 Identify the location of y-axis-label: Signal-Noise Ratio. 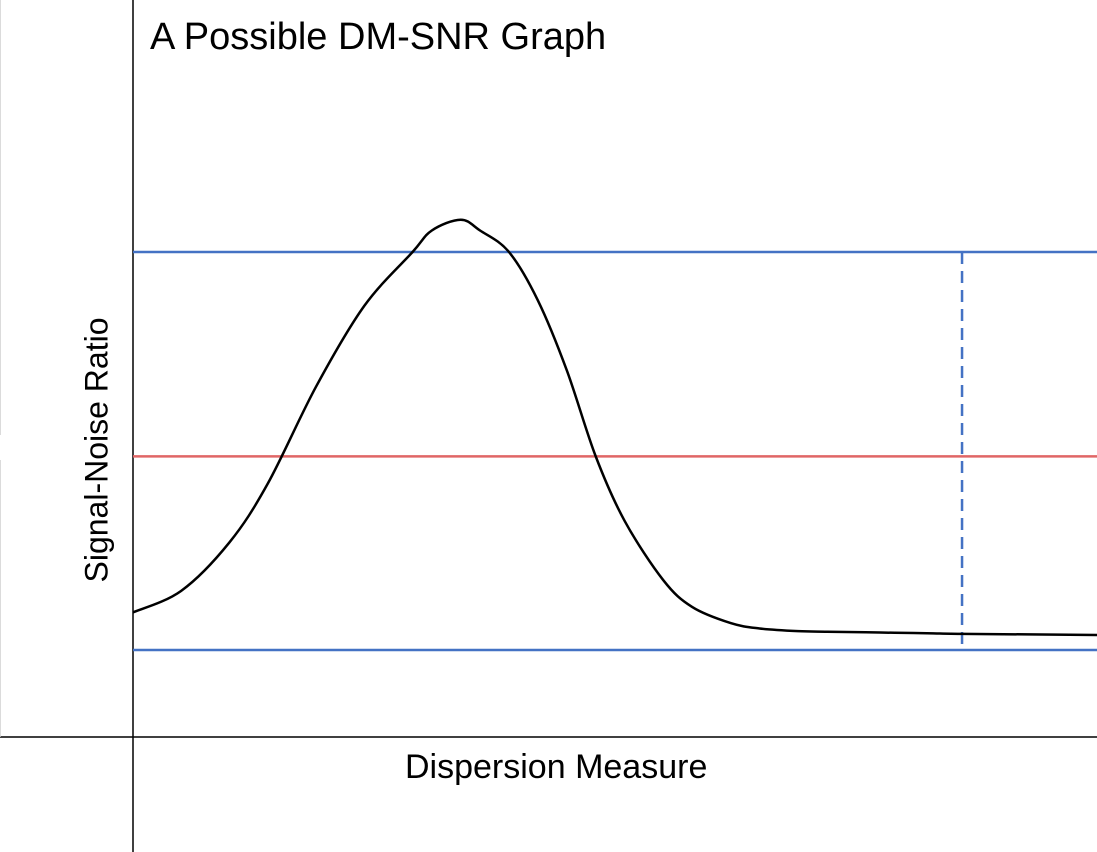
(96, 450).